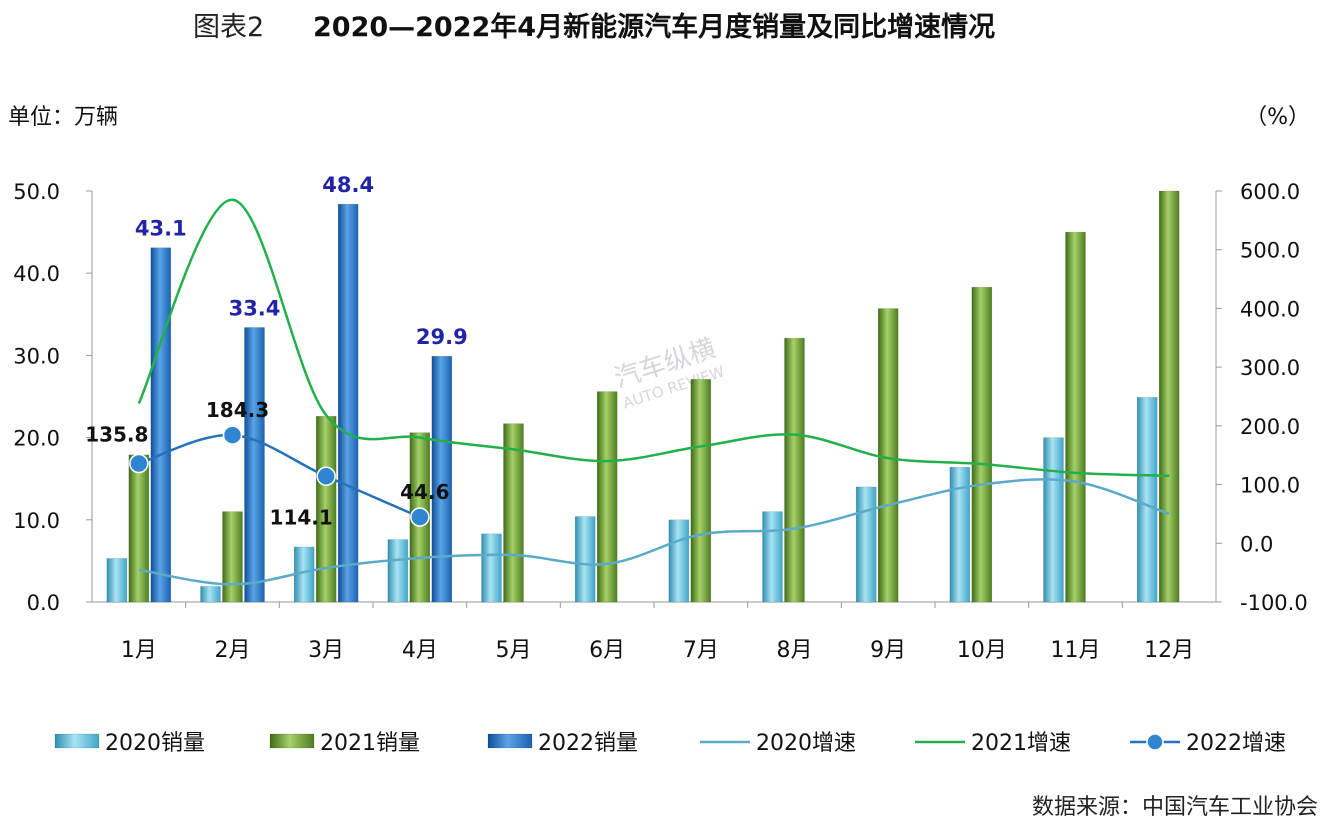  Describe the element at coordinates (795, 650) in the screenshot. I see `x-tick-label: 8月` at that location.